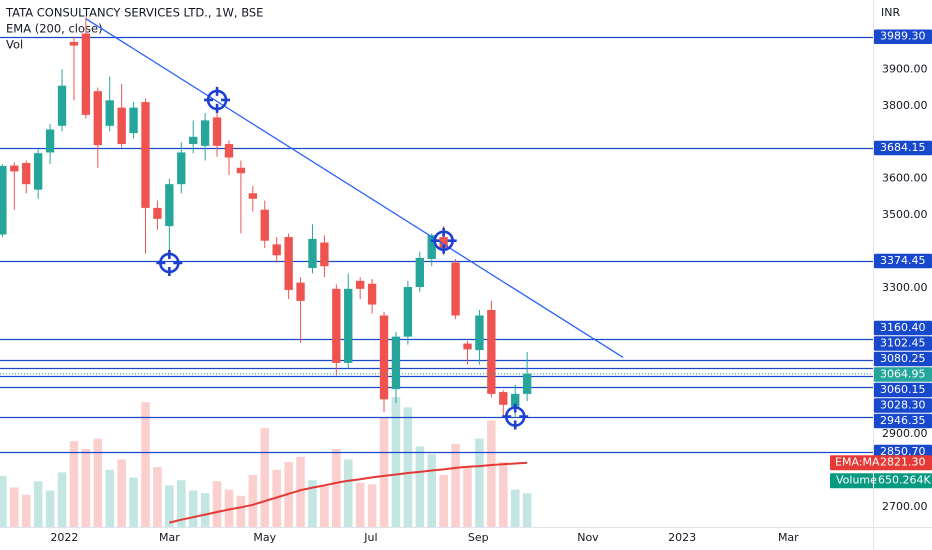 The image size is (932, 550). Describe the element at coordinates (903, 36) in the screenshot. I see `level-label: 3989.30` at that location.